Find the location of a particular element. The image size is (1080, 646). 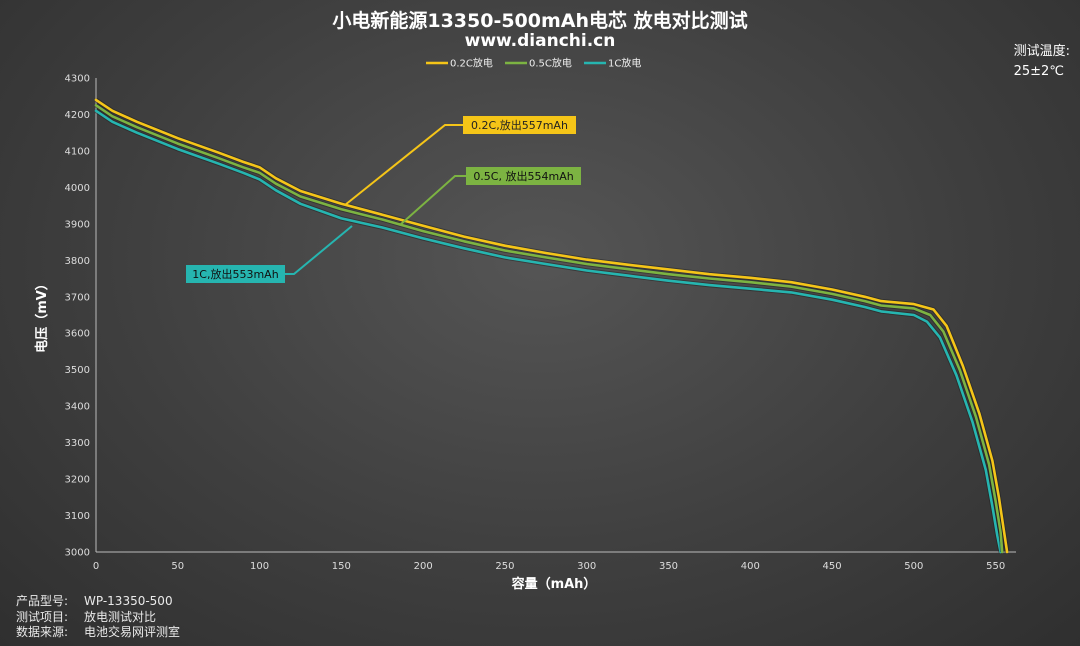

model-label: 产品型号: is located at coordinates (42, 601).